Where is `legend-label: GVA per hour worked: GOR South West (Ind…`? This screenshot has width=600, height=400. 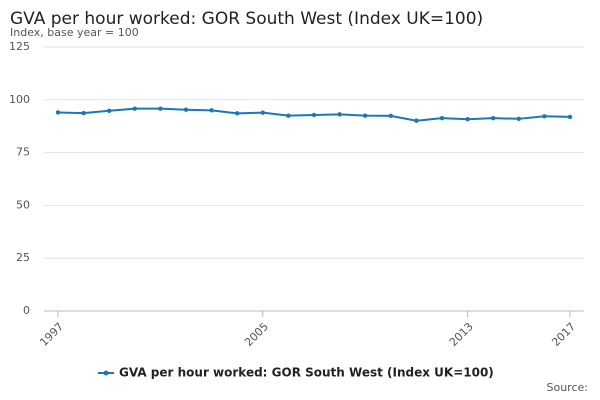
legend-label: GVA per hour worked: GOR South West (Ind… is located at coordinates (306, 373).